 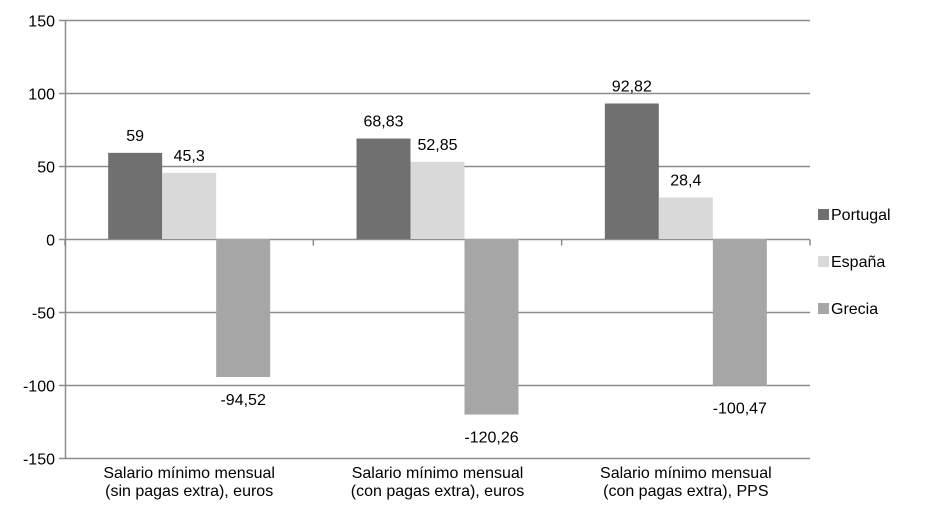 What do you see at coordinates (437, 145) in the screenshot?
I see `data-label: 52,85` at bounding box center [437, 145].